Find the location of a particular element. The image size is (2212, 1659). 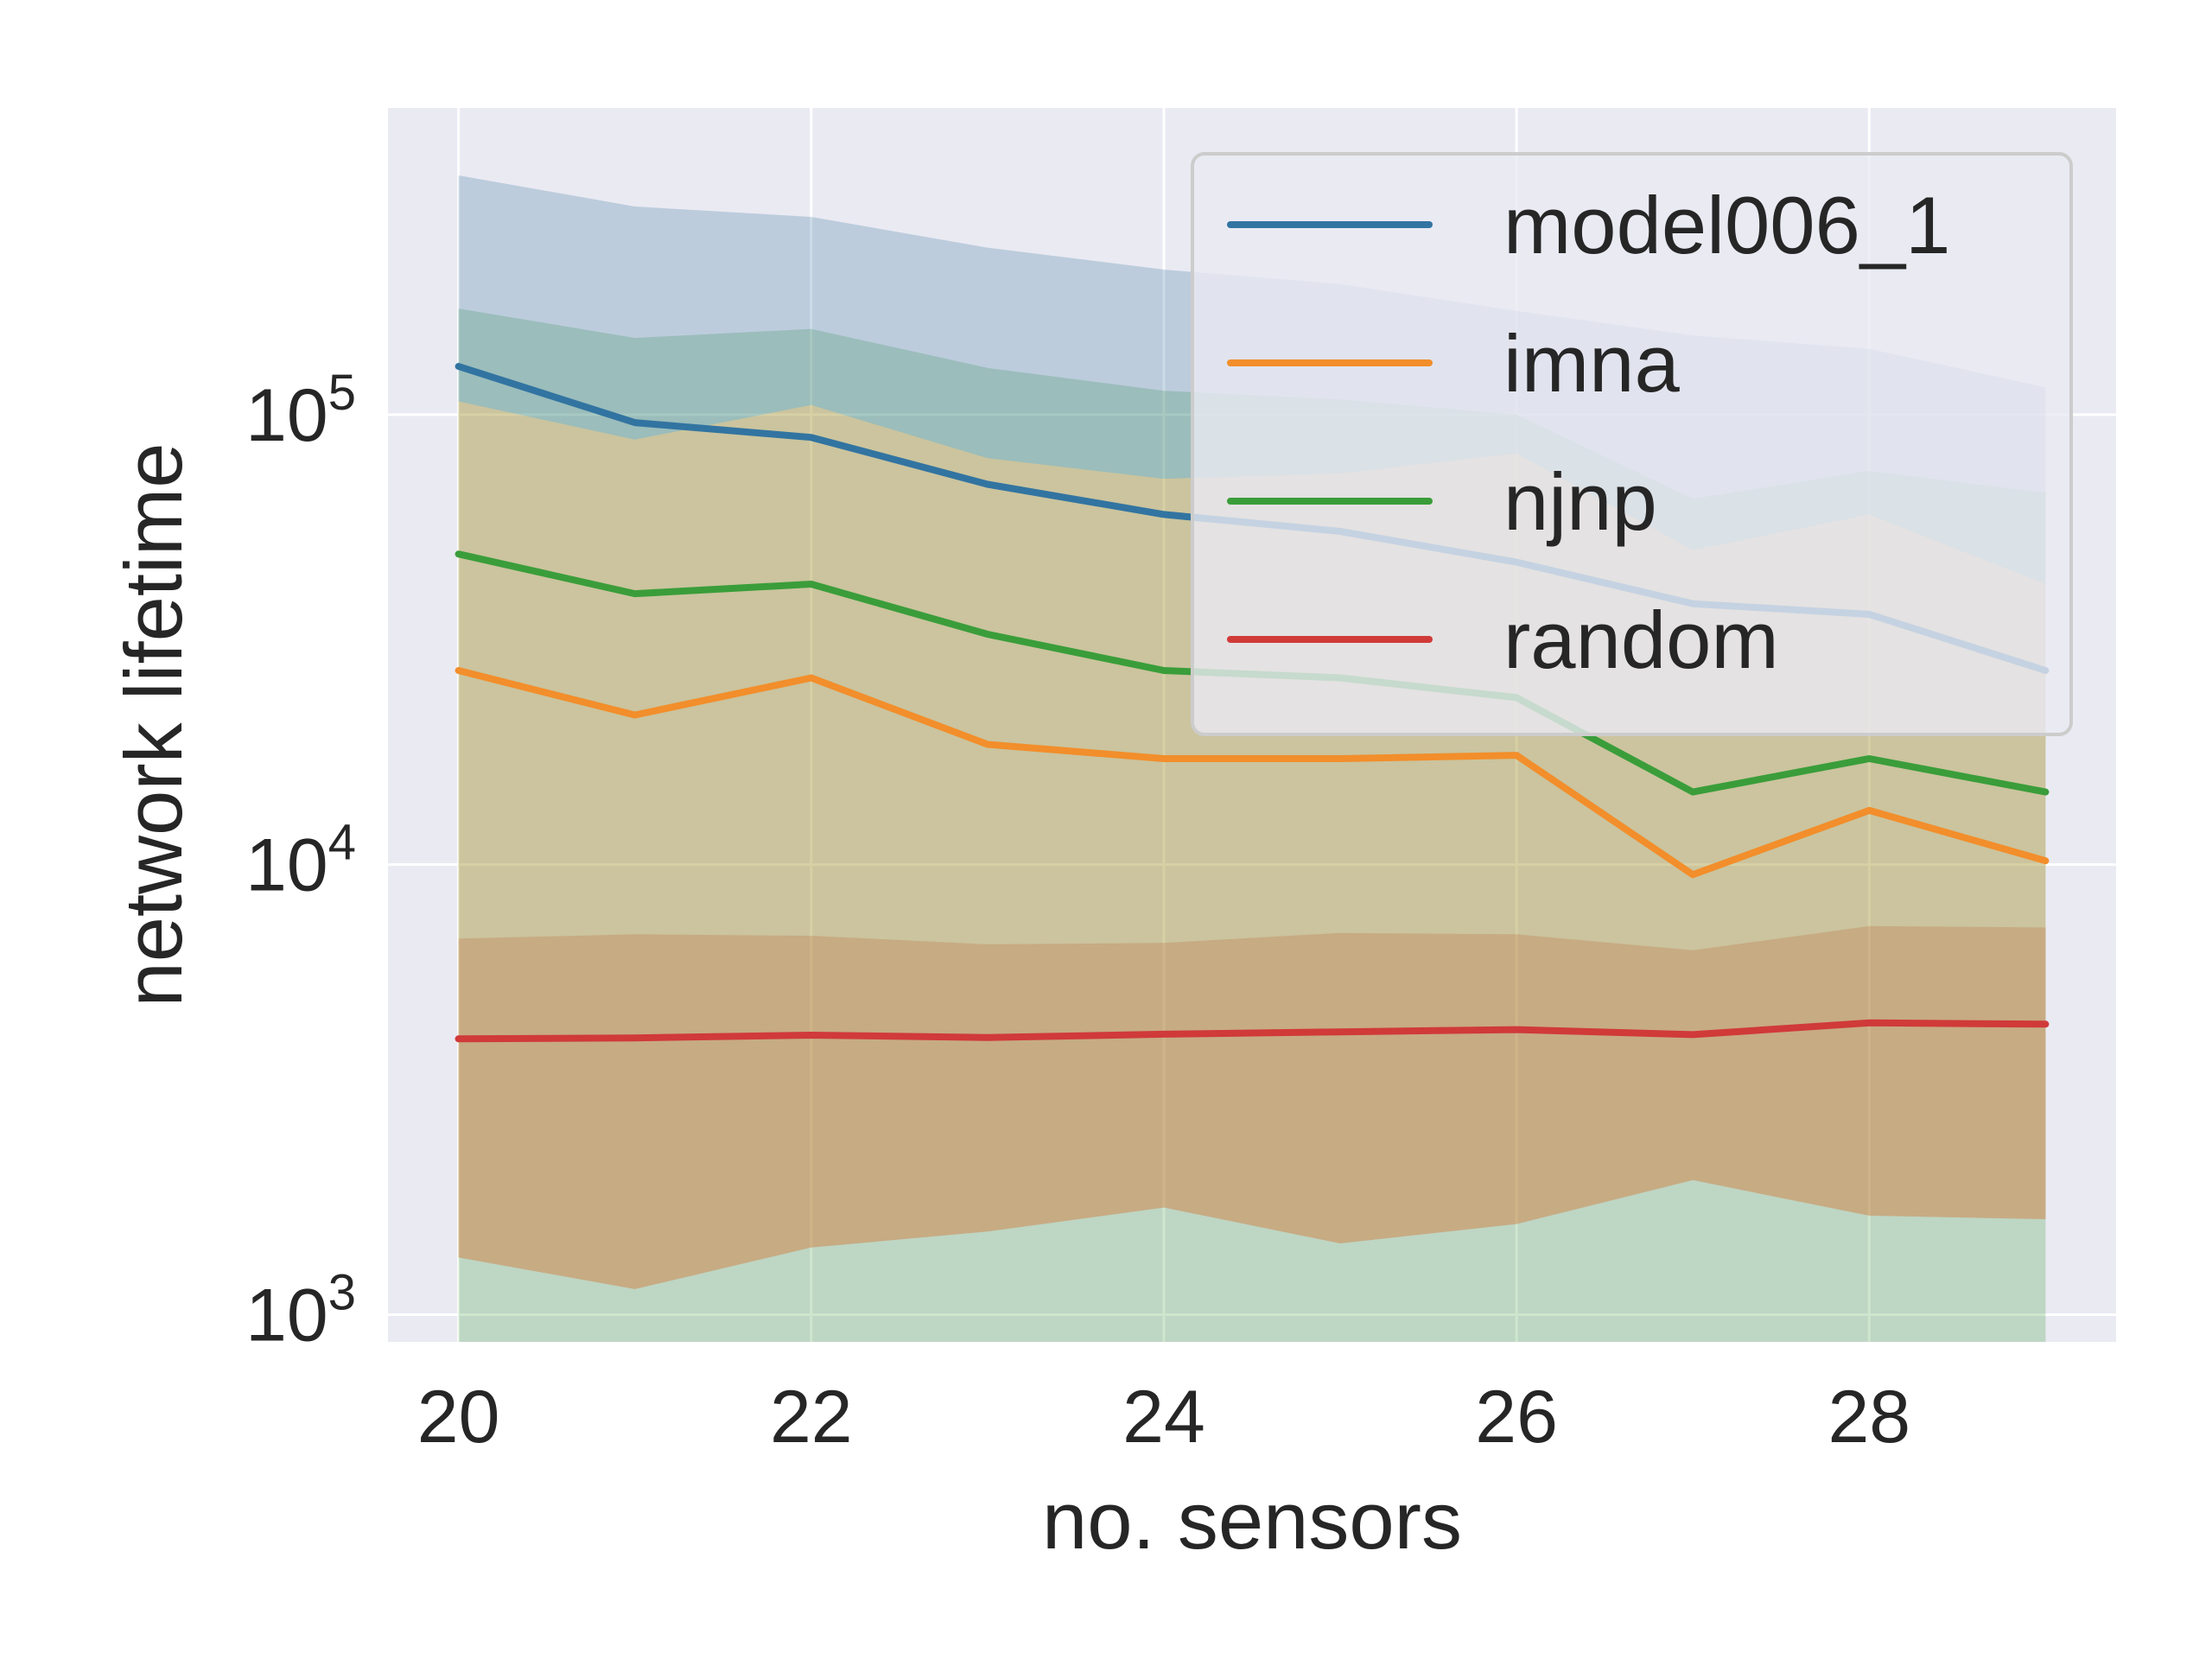

series-line-random is located at coordinates (1252, 1031).